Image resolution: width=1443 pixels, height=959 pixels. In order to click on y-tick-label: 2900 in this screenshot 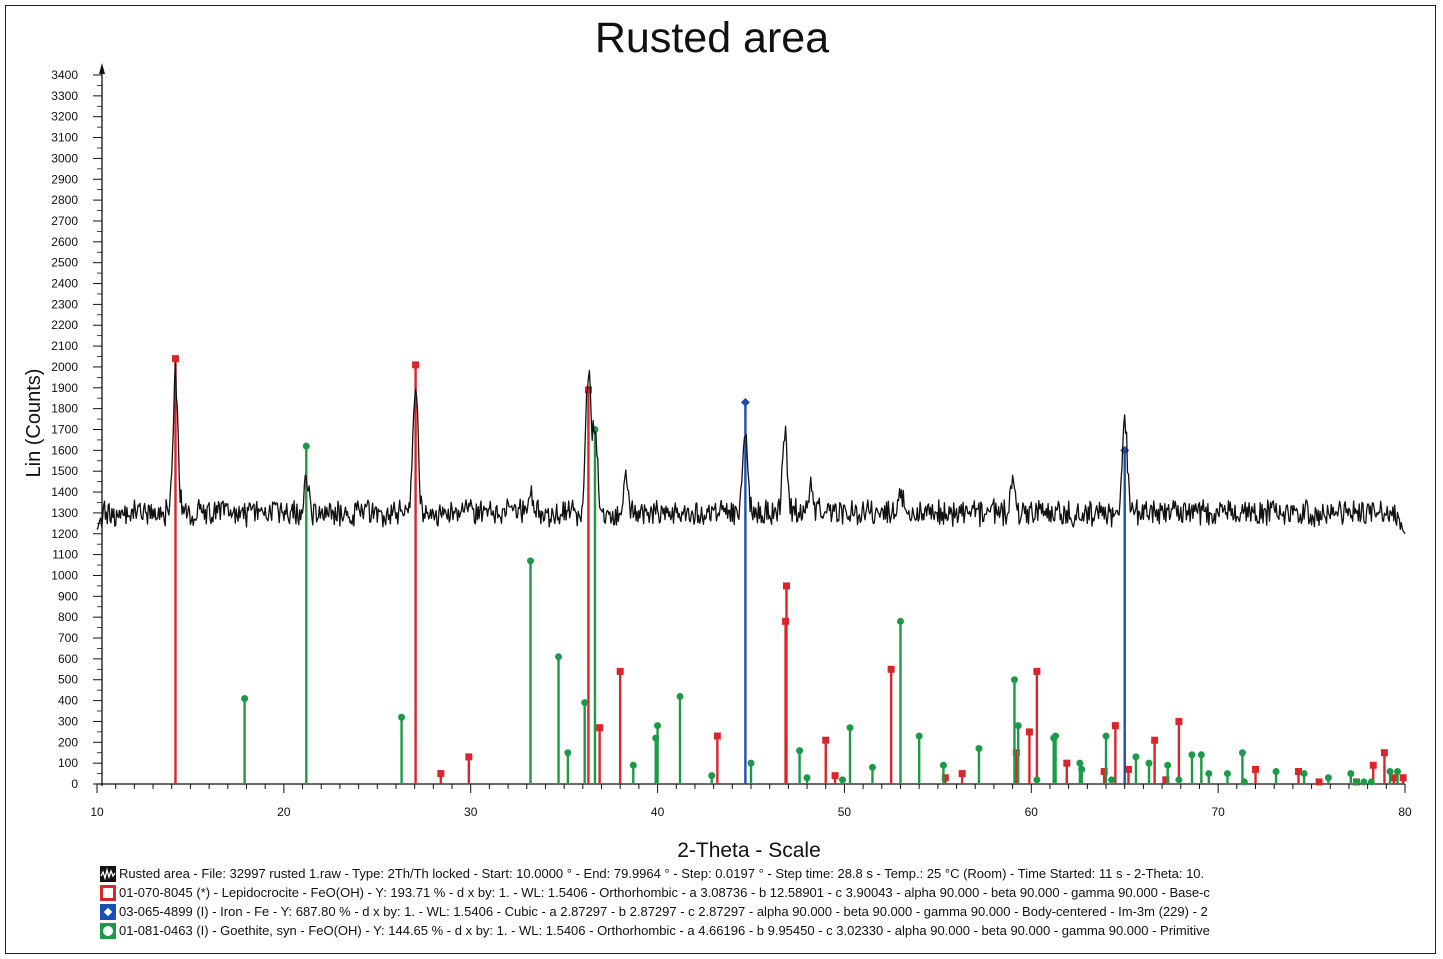, I will do `click(64, 179)`.